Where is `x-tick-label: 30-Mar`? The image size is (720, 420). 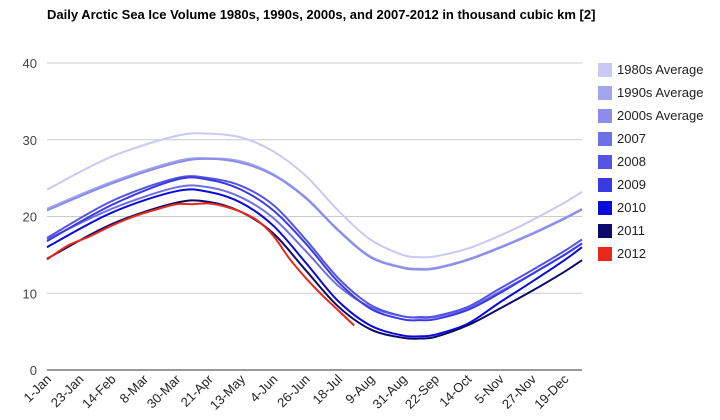 x-tick-label: 30-Mar is located at coordinates (164, 391).